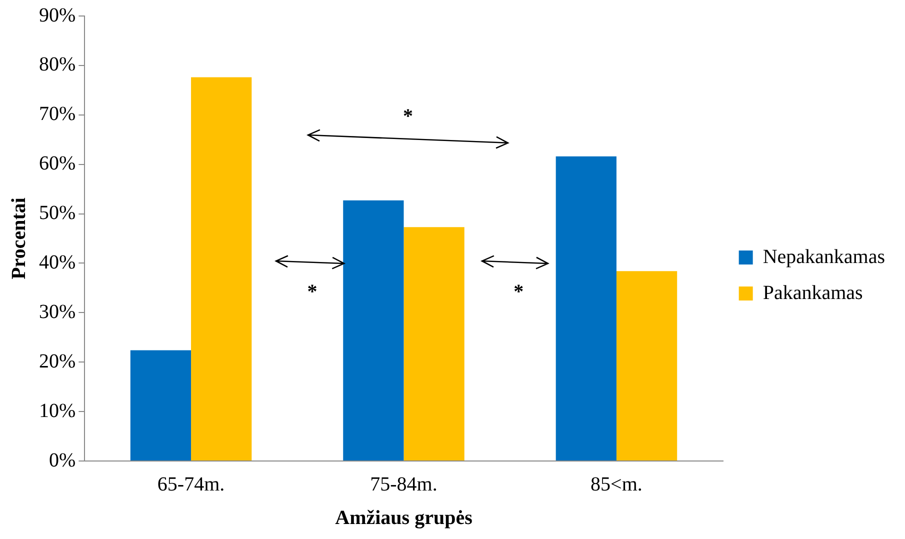  I want to click on y-tick-label: 90%, so click(57, 15).